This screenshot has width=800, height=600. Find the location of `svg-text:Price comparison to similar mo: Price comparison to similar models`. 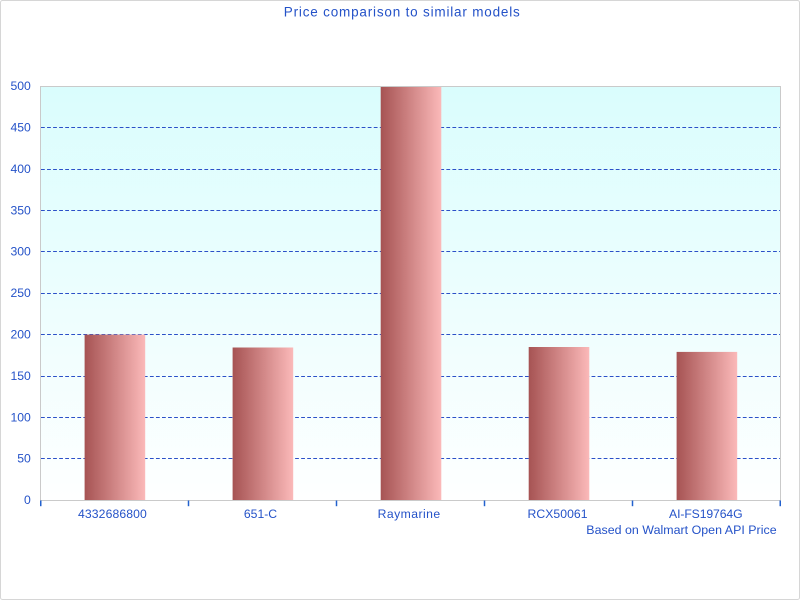

svg-text:Price comparison to similar mo: Price comparison to similar models is located at coordinates (402, 12).